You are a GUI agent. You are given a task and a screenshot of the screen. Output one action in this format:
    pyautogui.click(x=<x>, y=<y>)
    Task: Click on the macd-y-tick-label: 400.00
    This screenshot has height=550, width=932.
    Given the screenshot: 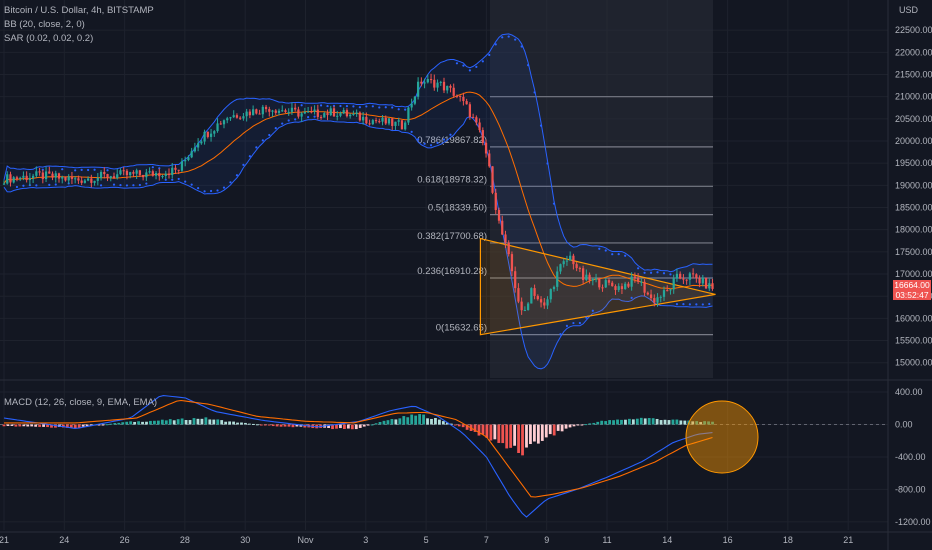 What is the action you would take?
    pyautogui.click(x=909, y=392)
    